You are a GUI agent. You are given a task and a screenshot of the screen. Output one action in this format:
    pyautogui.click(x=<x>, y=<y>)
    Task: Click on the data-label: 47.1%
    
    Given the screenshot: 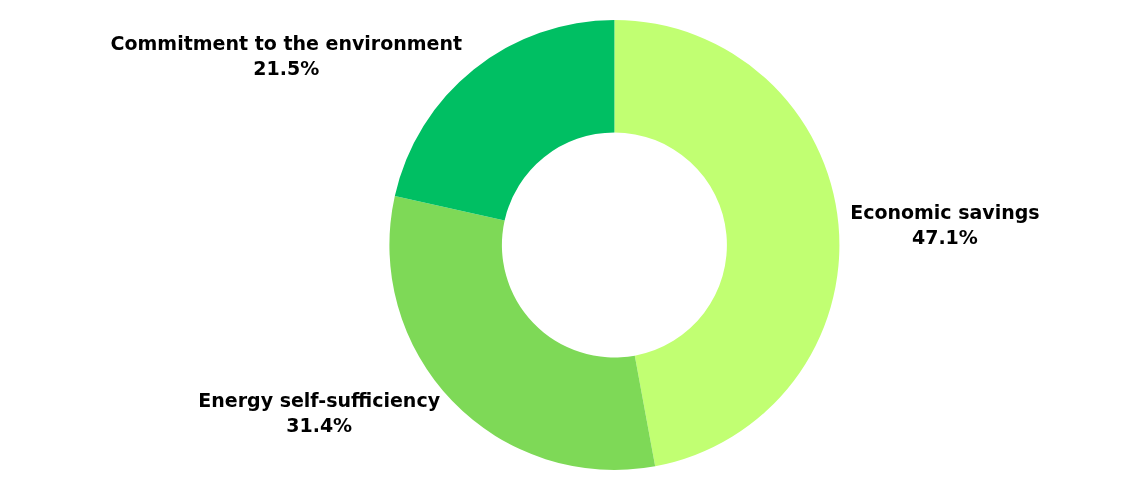 What is the action you would take?
    pyautogui.click(x=944, y=236)
    